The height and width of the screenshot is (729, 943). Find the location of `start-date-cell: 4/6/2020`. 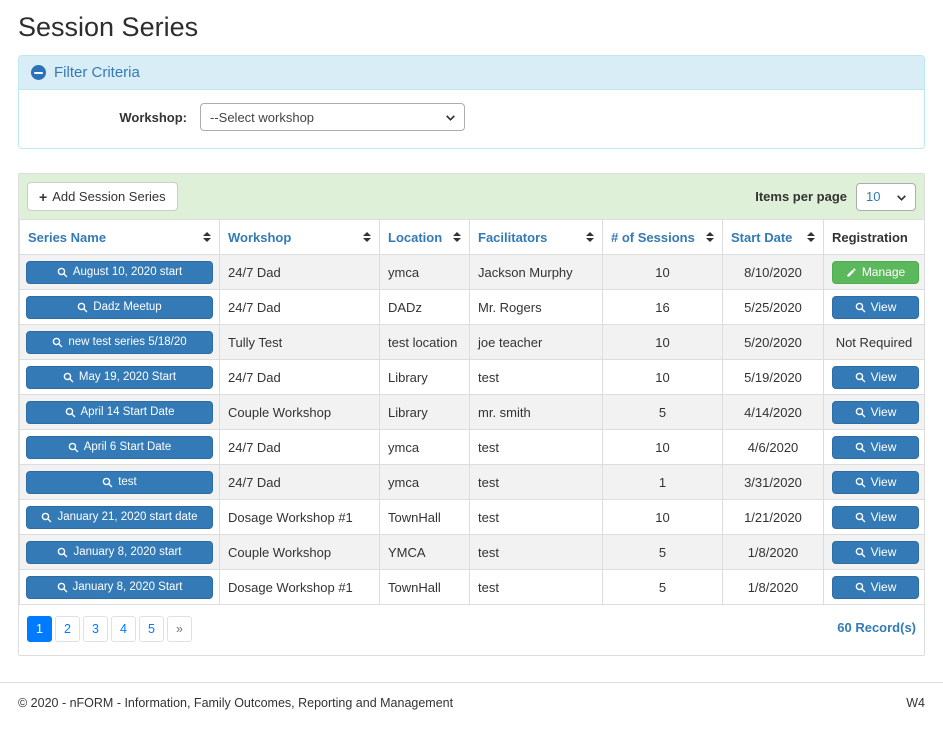

start-date-cell: 4/6/2020 is located at coordinates (773, 447).